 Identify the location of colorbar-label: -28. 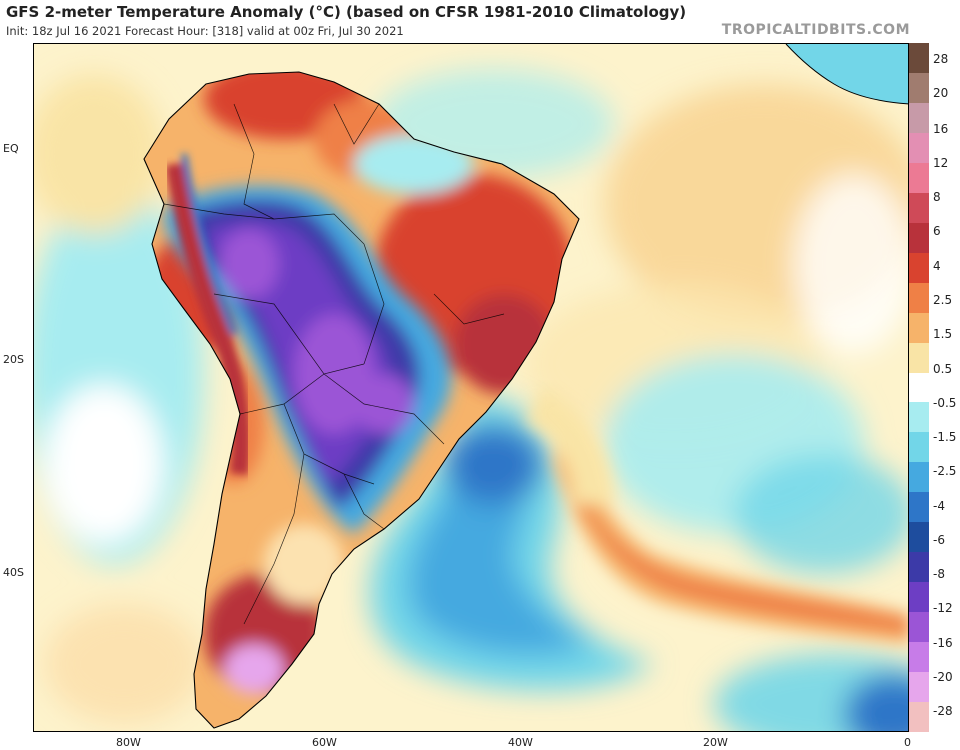
(943, 711).